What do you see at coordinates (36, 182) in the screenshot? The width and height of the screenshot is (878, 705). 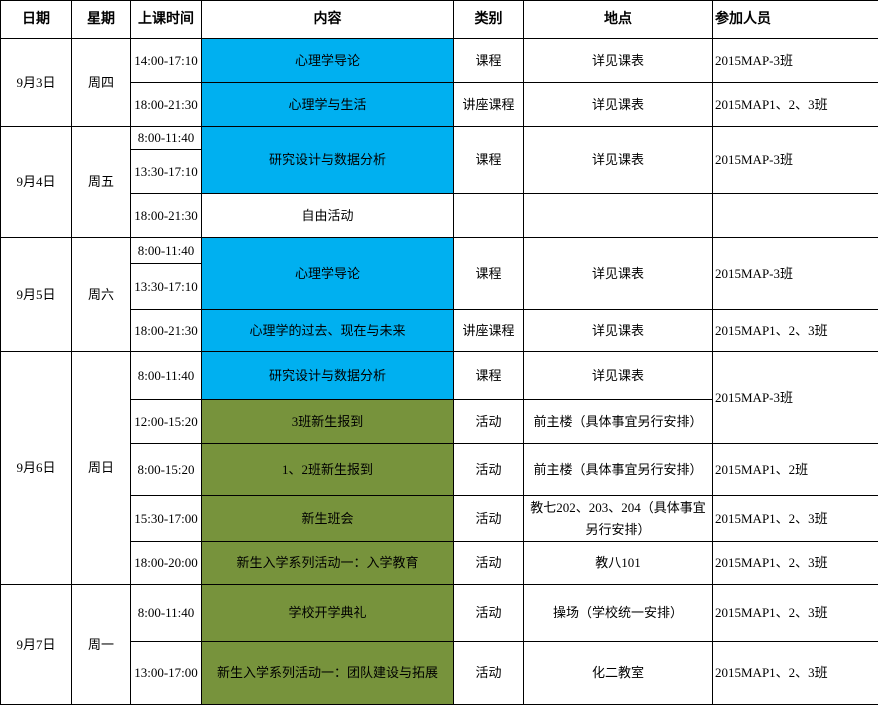 I see `date-cell: 9月4日` at bounding box center [36, 182].